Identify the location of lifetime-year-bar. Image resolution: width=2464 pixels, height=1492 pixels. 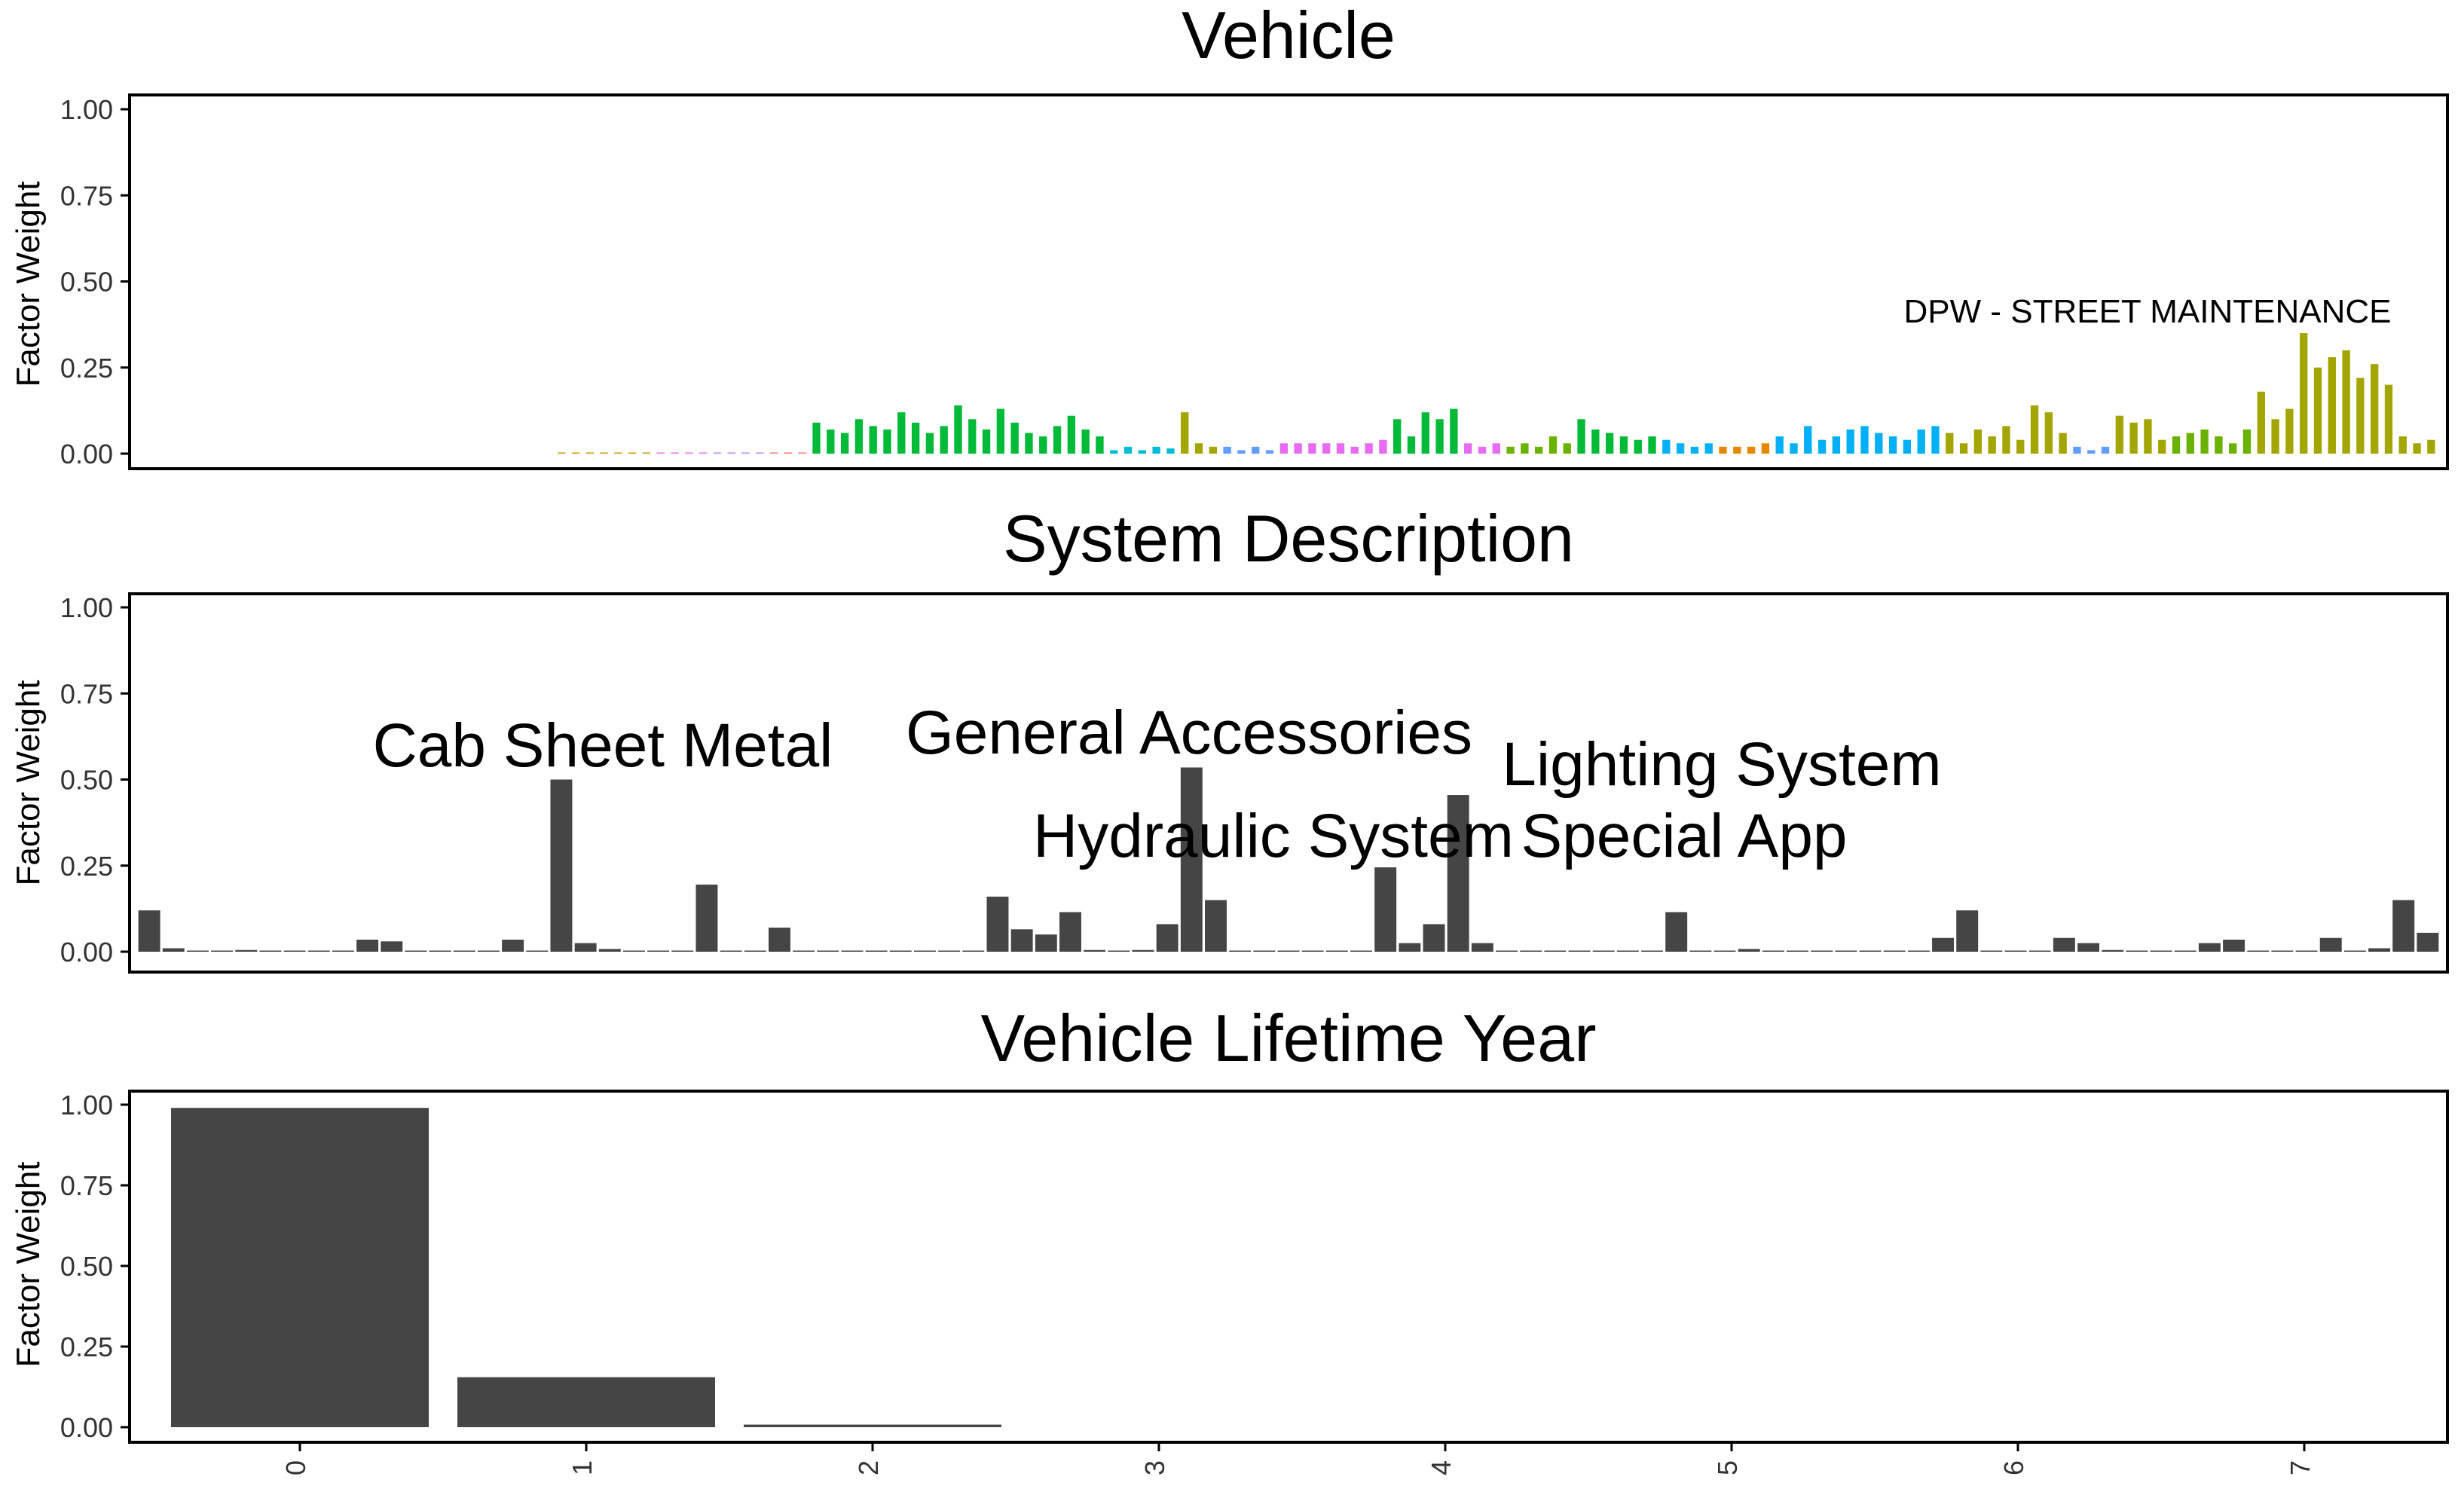
(586, 1402).